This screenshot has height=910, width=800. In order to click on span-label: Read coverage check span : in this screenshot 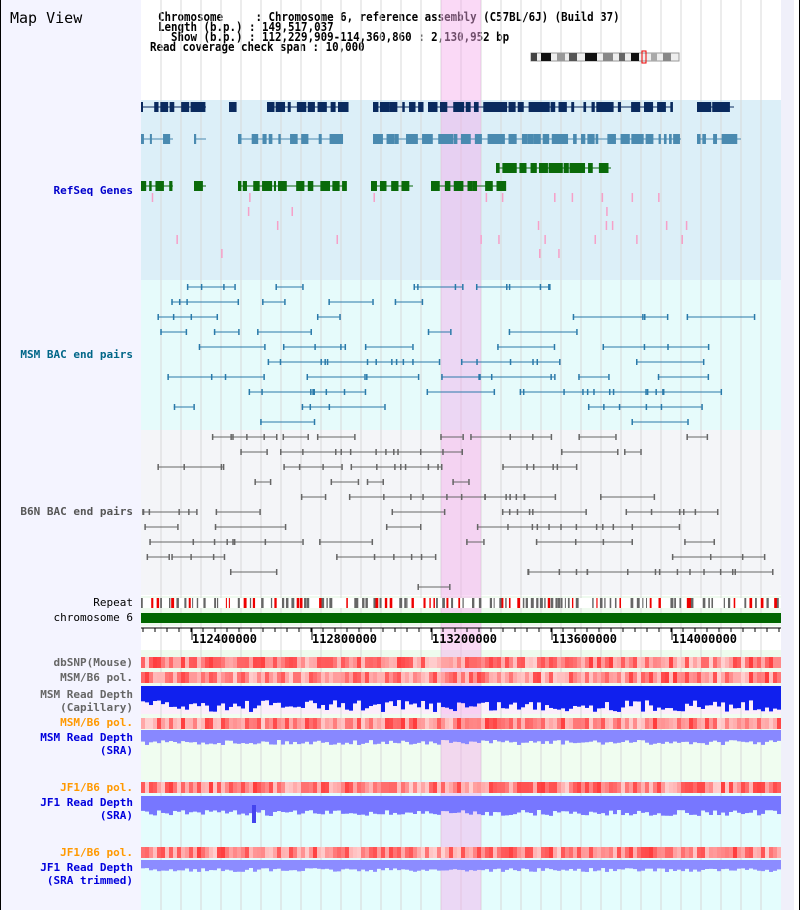, I will do `click(235, 47)`.